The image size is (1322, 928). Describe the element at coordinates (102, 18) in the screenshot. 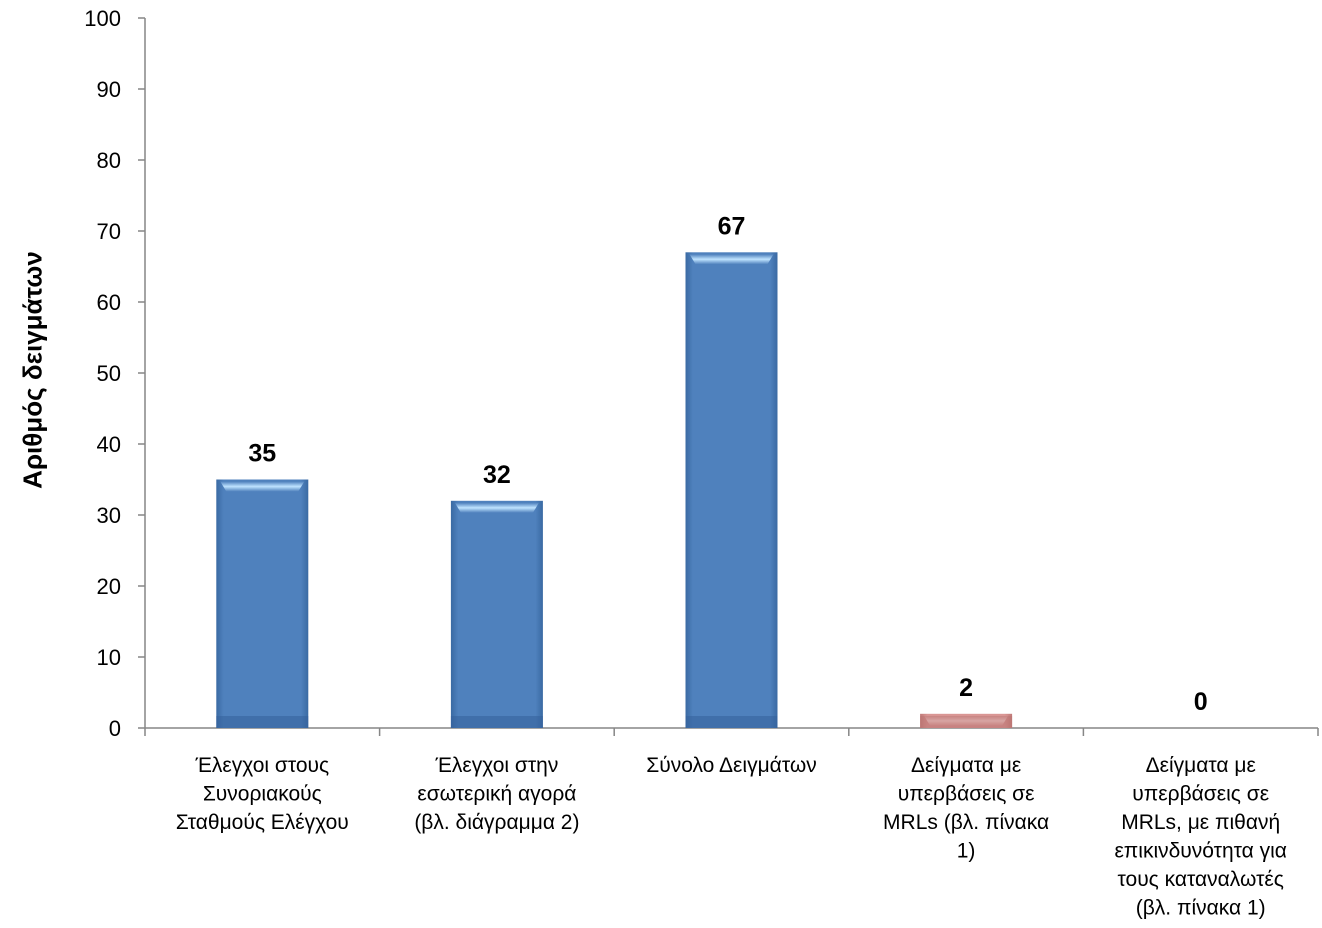

I see `y-tick-label: 100` at that location.